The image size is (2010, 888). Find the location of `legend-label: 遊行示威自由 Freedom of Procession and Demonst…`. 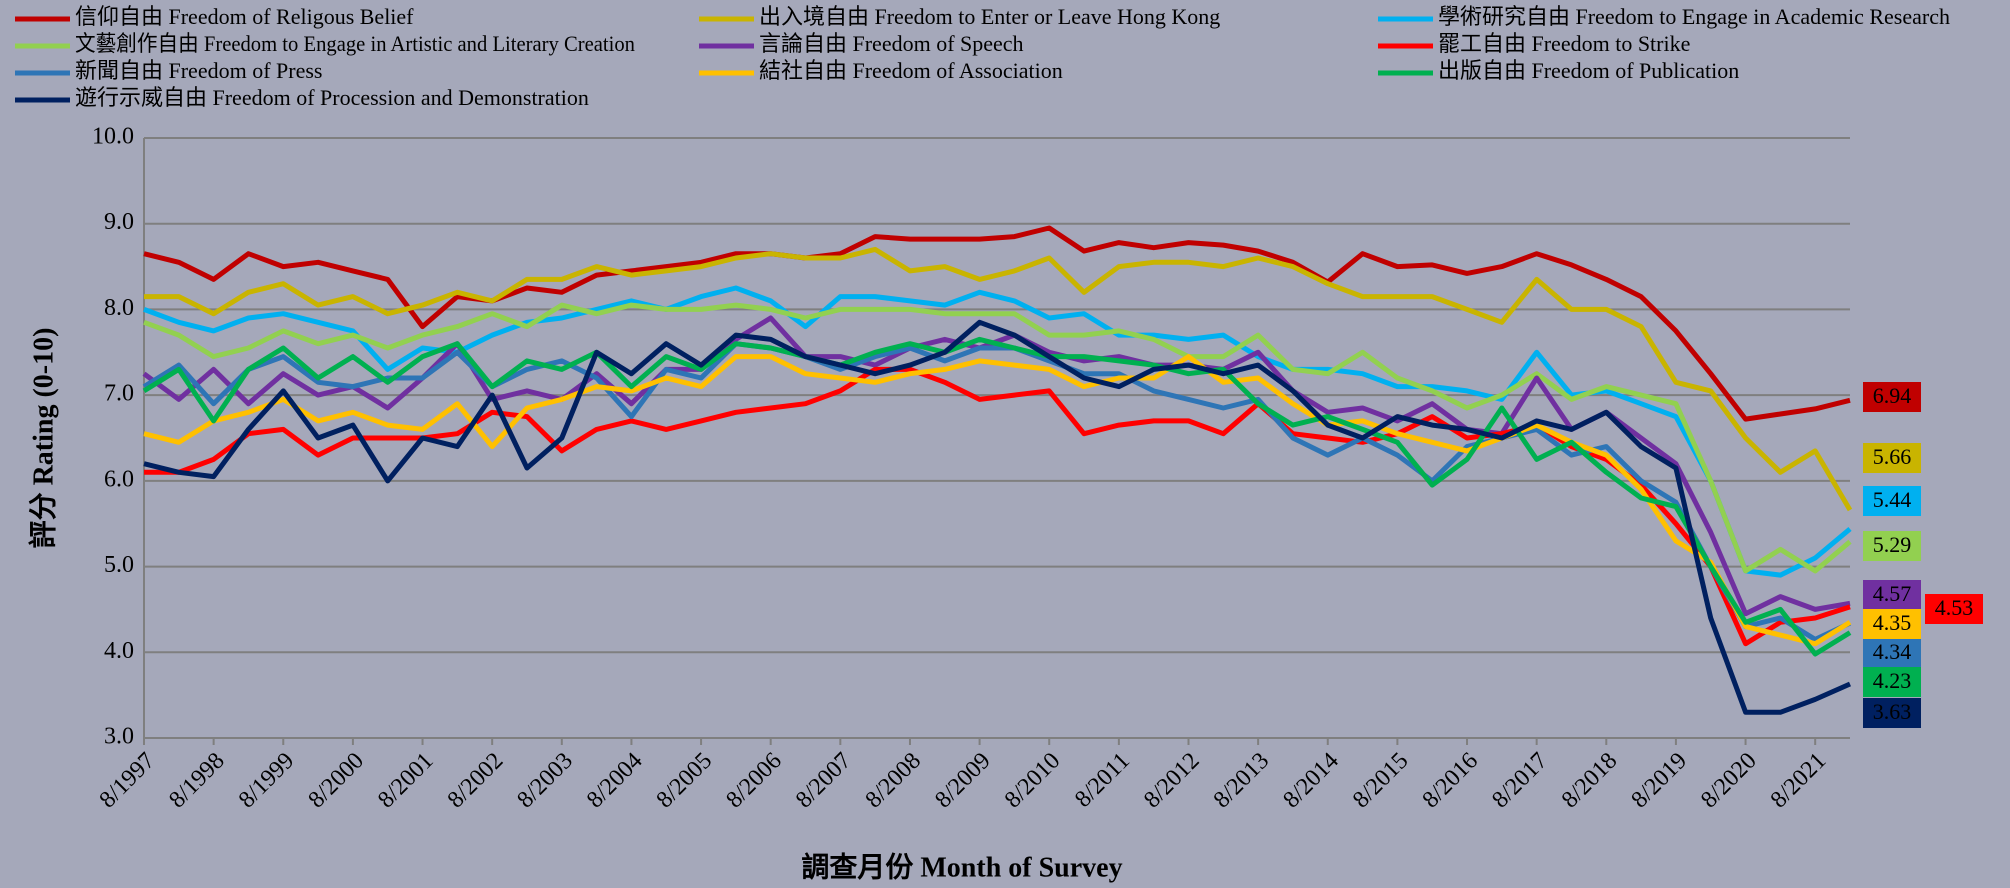

legend-label: 遊行示威自由 Freedom of Procession and Demonst… is located at coordinates (332, 97).